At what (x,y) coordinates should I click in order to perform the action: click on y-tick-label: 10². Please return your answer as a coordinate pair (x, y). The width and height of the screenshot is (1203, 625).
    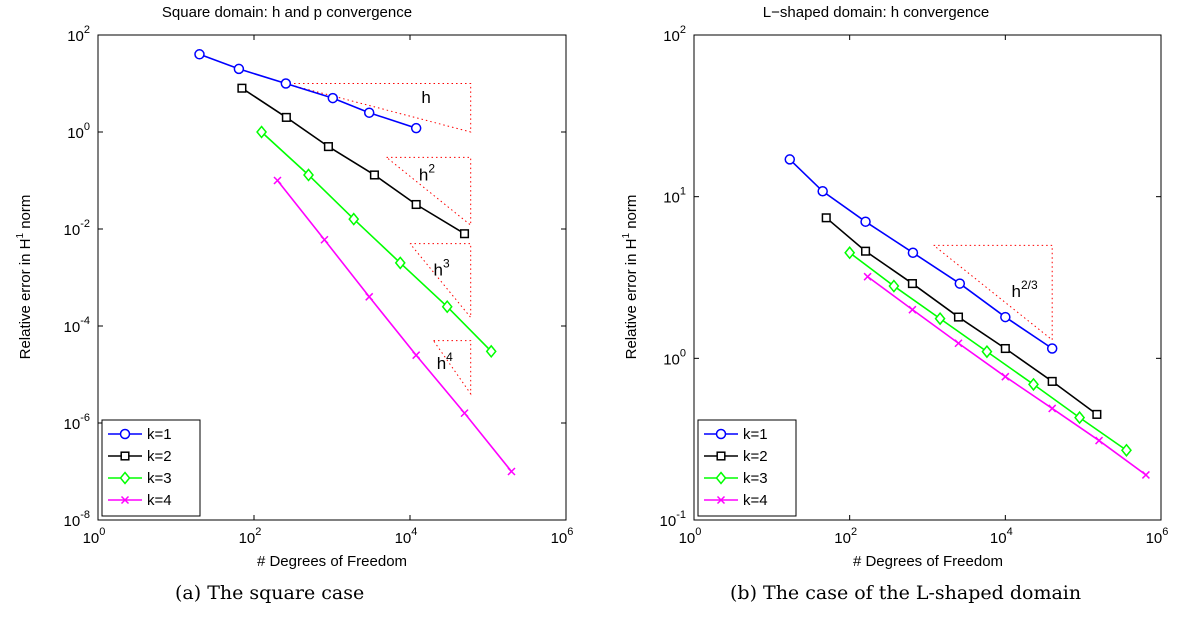
    Looking at the image, I should click on (78, 34).